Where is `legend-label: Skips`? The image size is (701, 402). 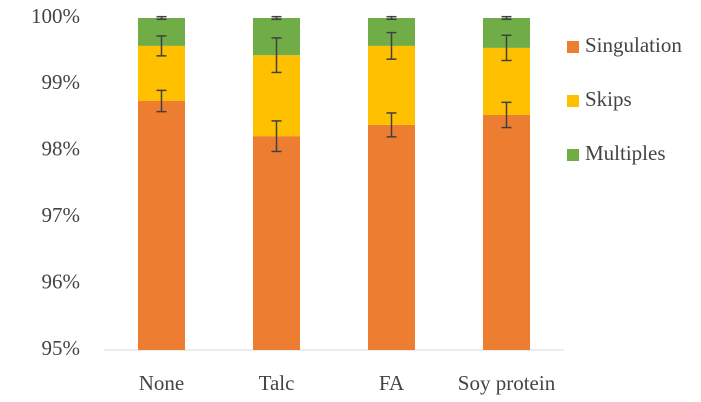 legend-label: Skips is located at coordinates (608, 99).